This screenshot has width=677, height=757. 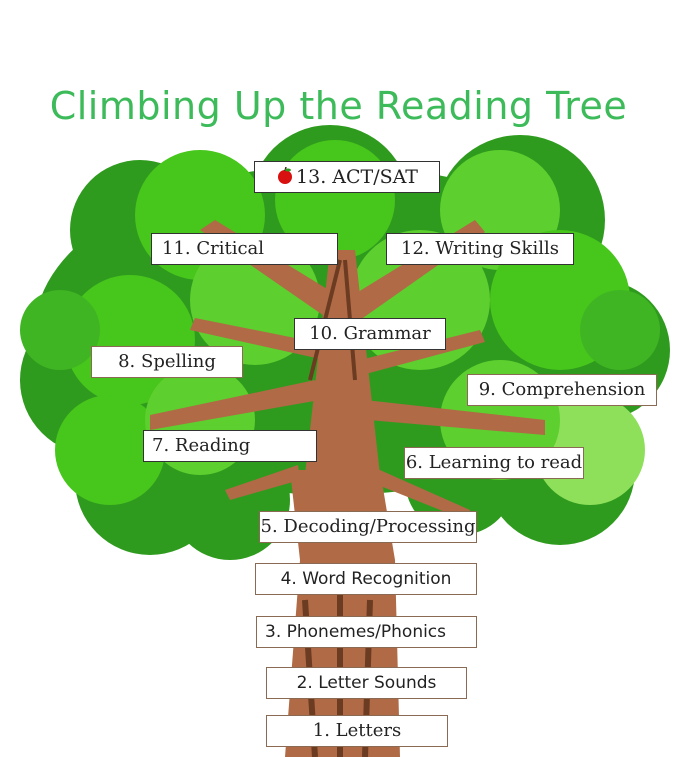 What do you see at coordinates (357, 177) in the screenshot?
I see `step-13-text: 13. ACT/SAT` at bounding box center [357, 177].